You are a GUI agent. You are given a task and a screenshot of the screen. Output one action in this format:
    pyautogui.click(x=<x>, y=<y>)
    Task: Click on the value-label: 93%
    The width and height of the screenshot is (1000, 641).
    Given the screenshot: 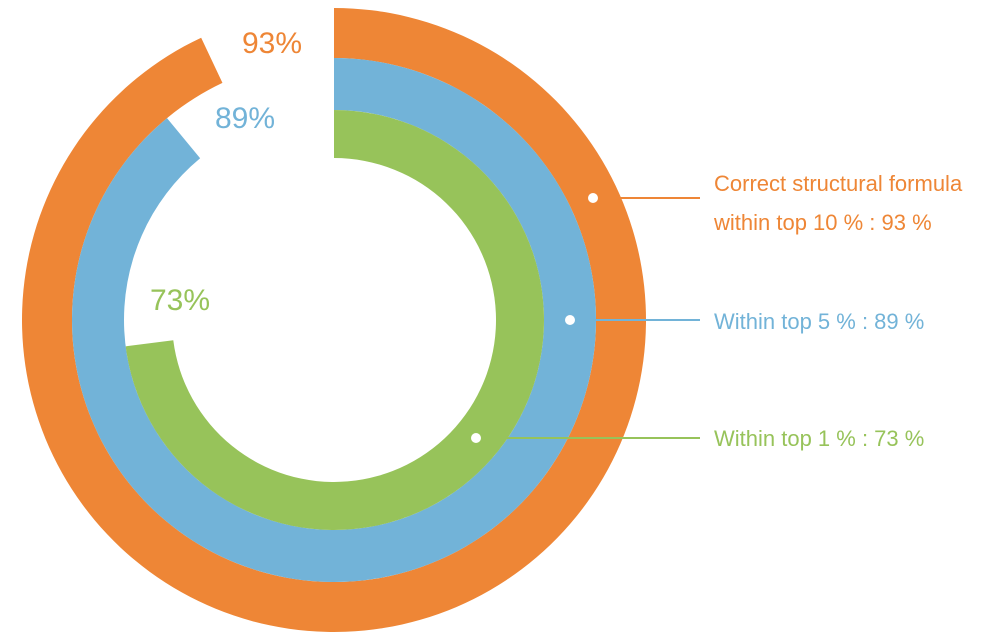 What is the action you would take?
    pyautogui.click(x=272, y=43)
    